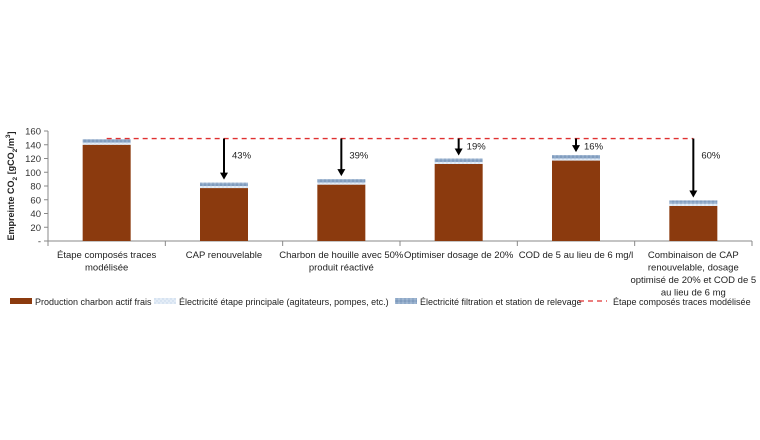 Image resolution: width=760 pixels, height=440 pixels. Describe the element at coordinates (35, 187) in the screenshot. I see `y-tick-label: 80` at that location.